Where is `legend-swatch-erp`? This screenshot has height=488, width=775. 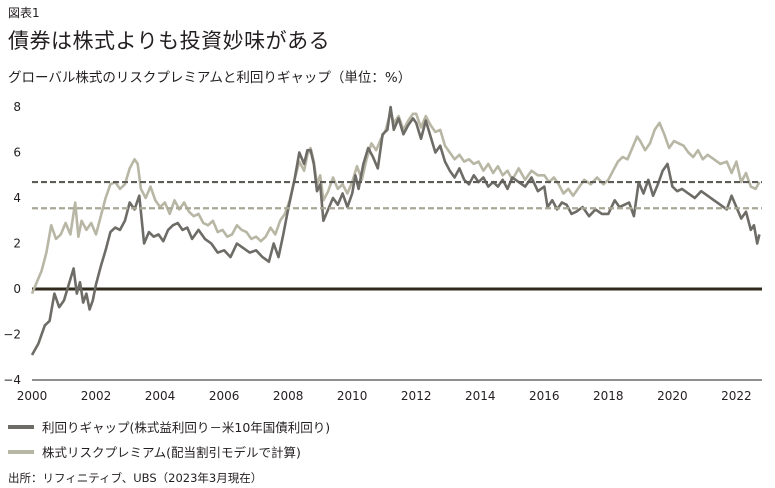 legend-swatch-erp is located at coordinates (21, 451).